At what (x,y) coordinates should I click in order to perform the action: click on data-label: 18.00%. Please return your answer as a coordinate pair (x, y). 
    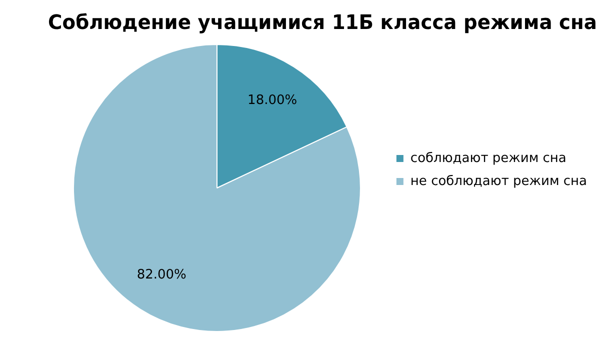
    Looking at the image, I should click on (273, 100).